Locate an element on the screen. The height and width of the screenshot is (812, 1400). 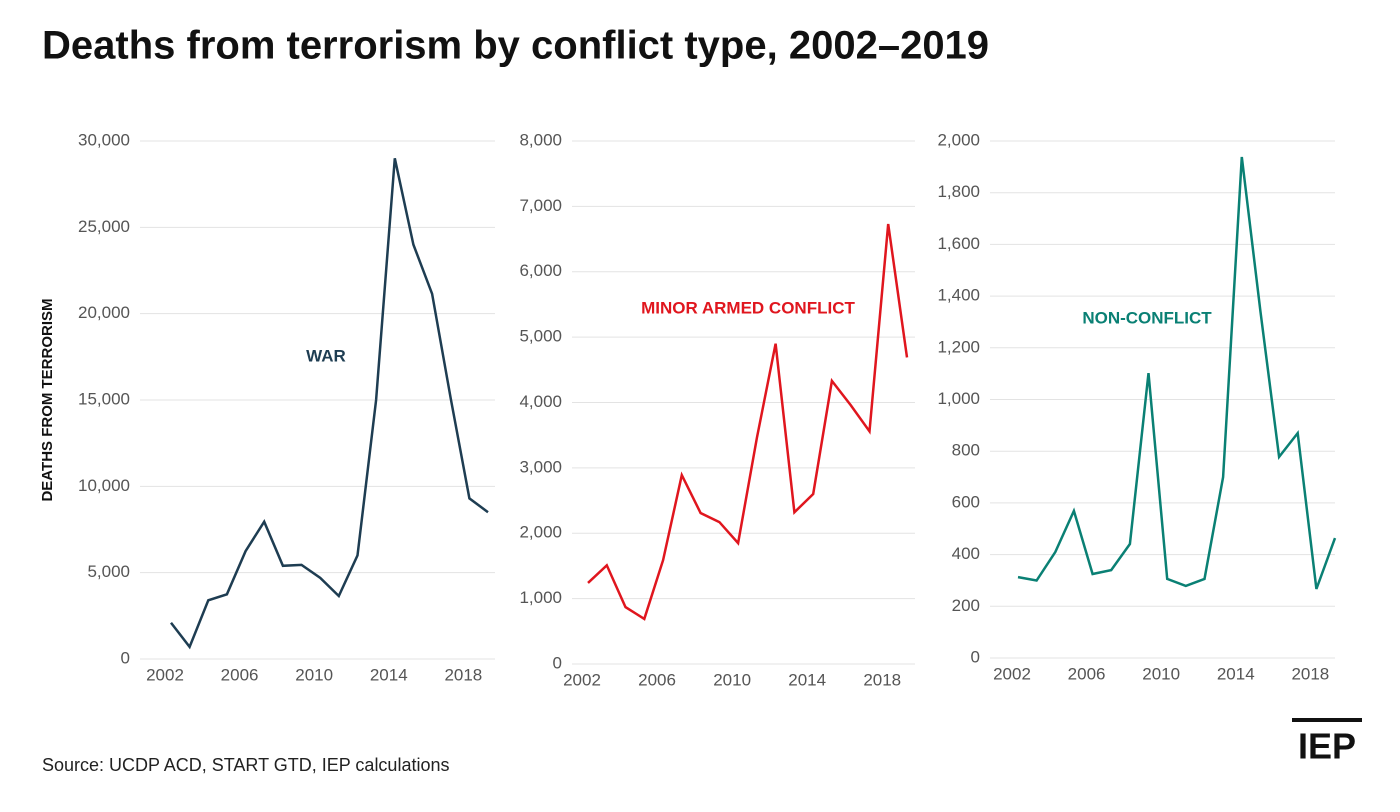
annotation: MINOR ARMED CONFLICT is located at coordinates (748, 307).